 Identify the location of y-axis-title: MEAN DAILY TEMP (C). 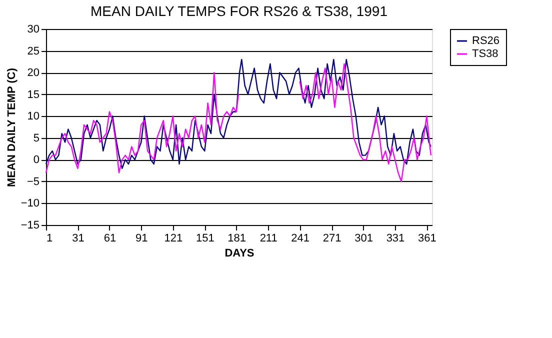
(12, 127).